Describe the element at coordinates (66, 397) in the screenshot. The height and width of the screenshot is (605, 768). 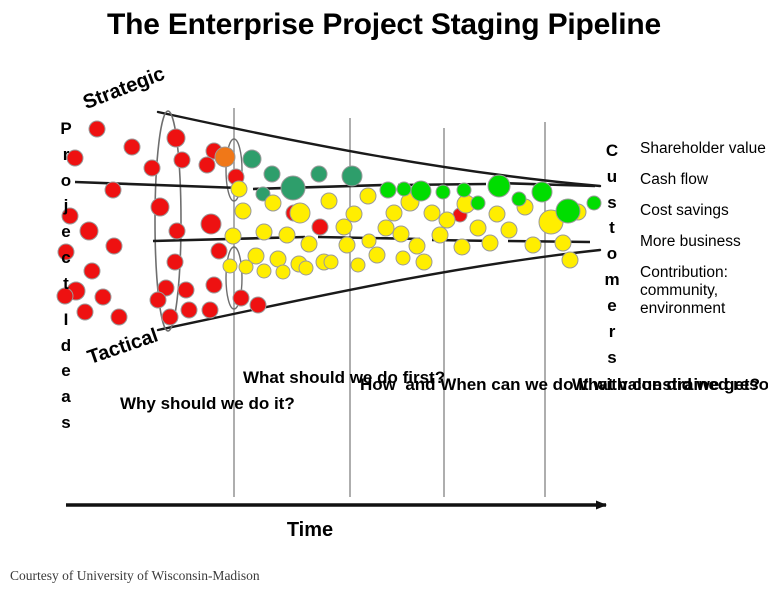
I see `vertical-letter: a` at that location.